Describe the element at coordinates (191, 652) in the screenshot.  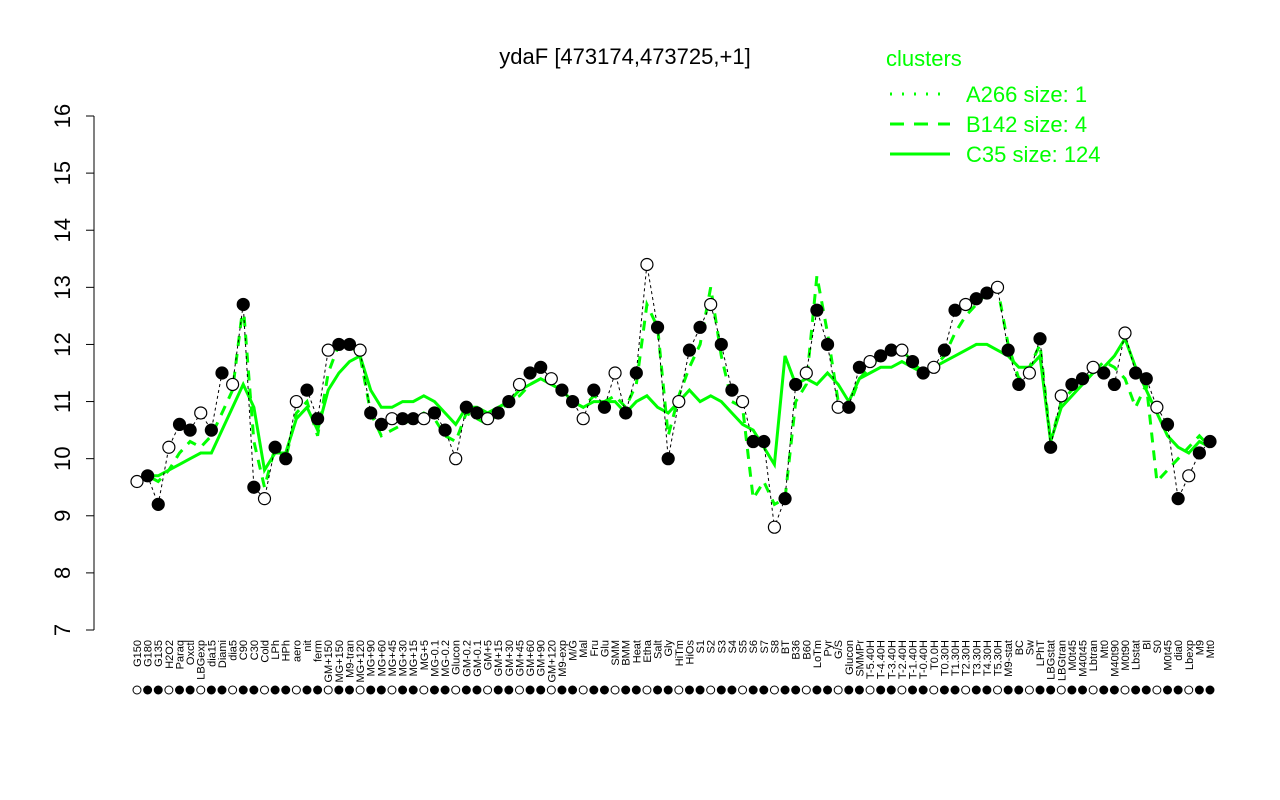
I see `x-tick-label: Oxctl` at that location.